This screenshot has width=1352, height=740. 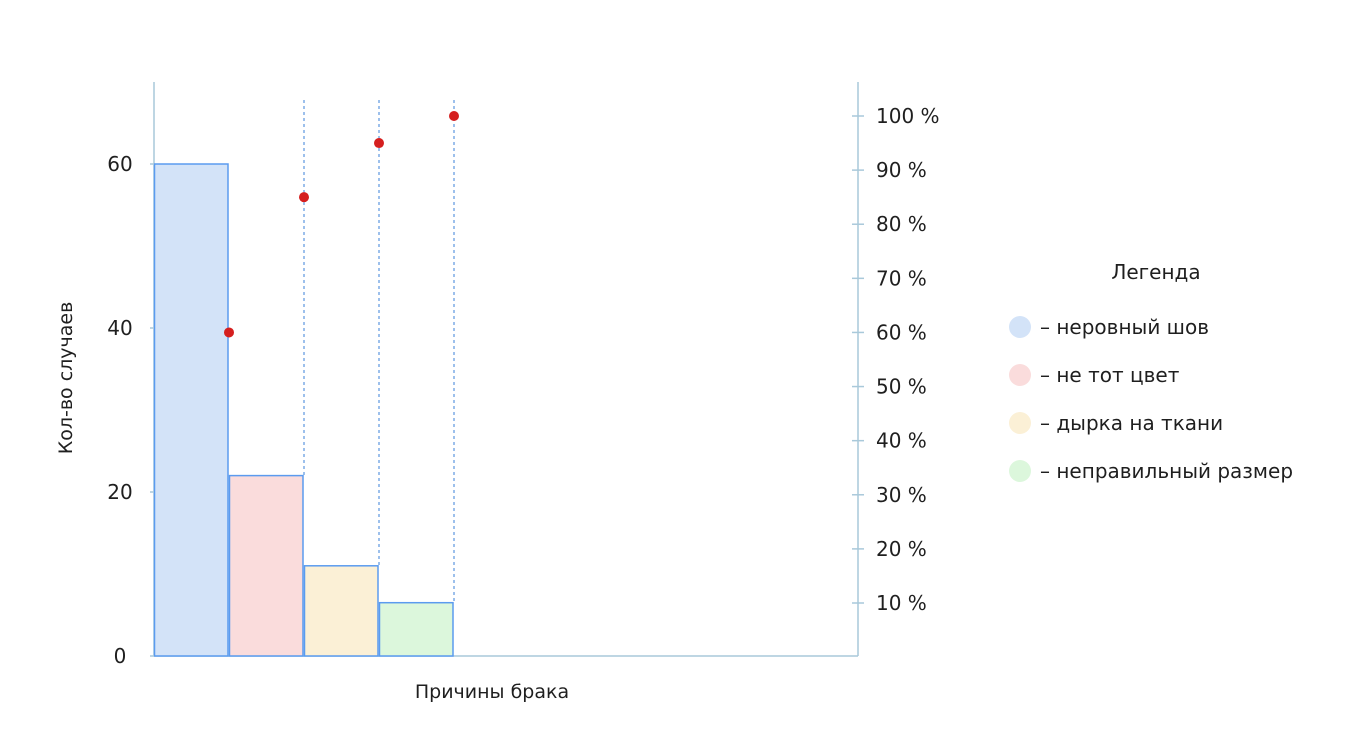 I want to click on y-axis-title: Кол-во случаев, so click(x=66, y=378).